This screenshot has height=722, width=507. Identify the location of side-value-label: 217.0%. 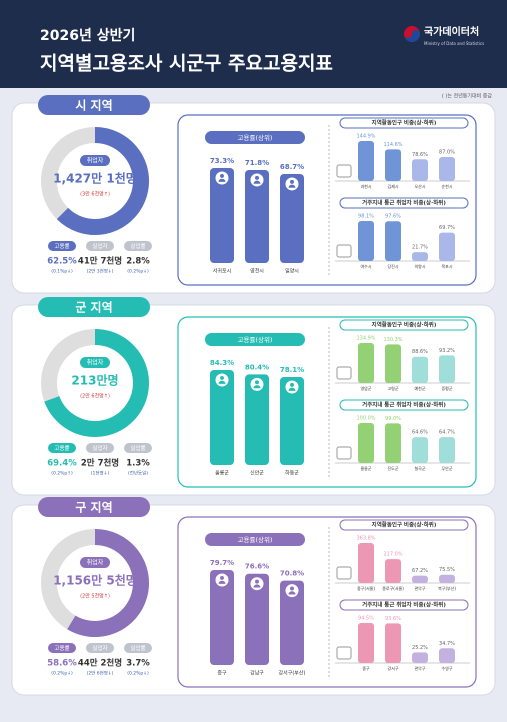
(392, 555).